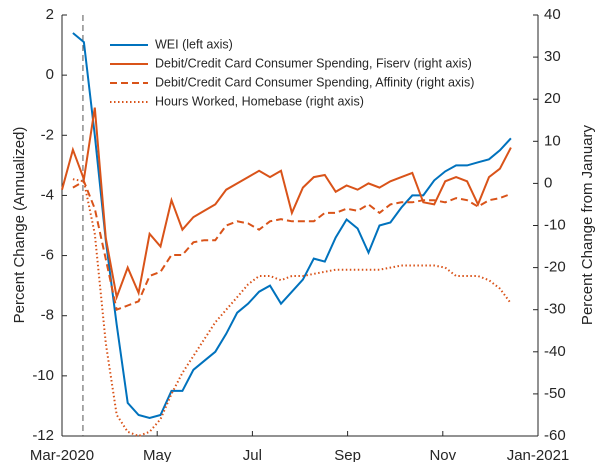 Image resolution: width=601 pixels, height=467 pixels. Describe the element at coordinates (552, 14) in the screenshot. I see `y2-tick-label: 40` at that location.